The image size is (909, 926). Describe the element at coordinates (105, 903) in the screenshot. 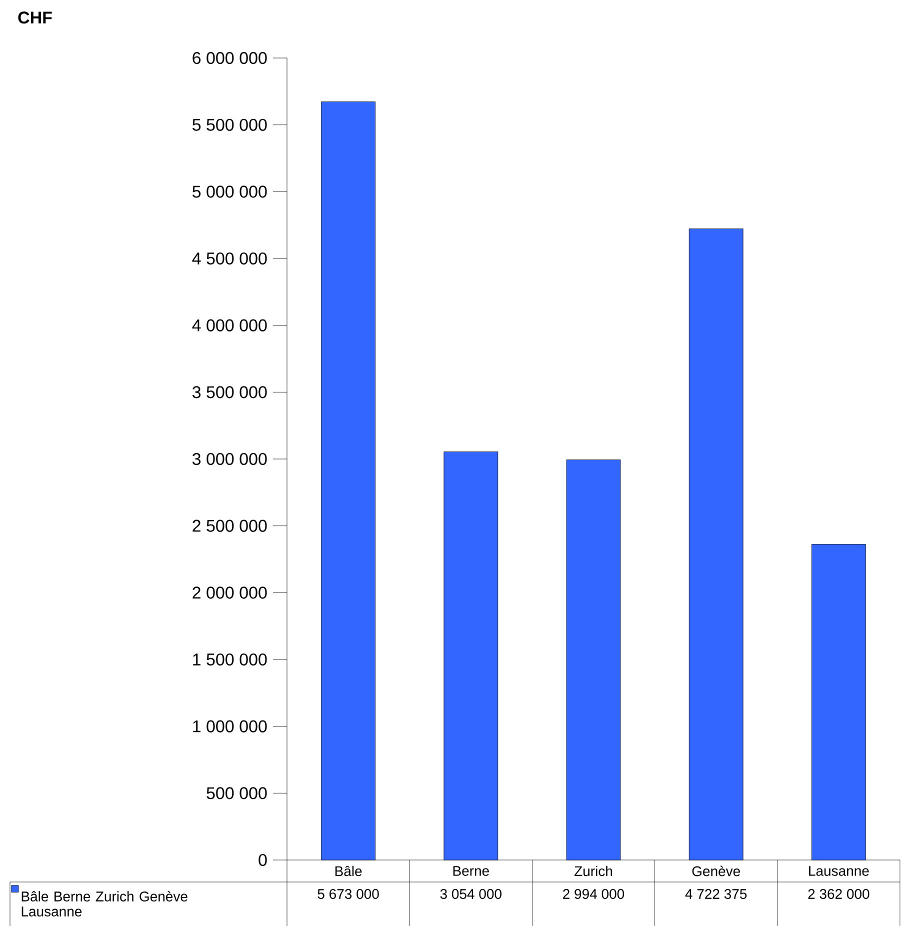

I see `legend-label: Bâle Berne Zurich Genève Lausanne` at that location.